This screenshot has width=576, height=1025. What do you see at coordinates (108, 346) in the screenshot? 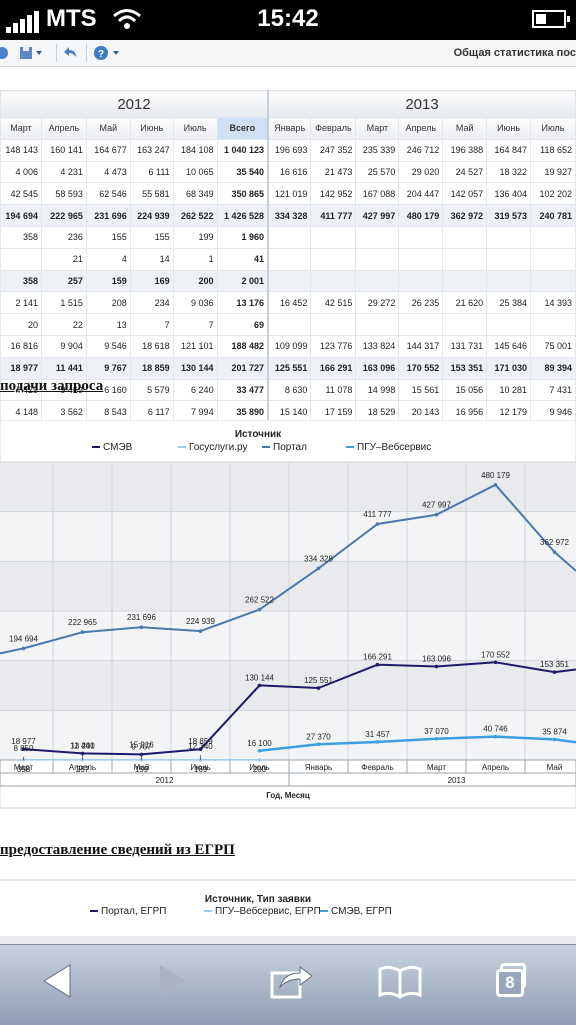
I see `table-cell: 9 546` at bounding box center [108, 346].